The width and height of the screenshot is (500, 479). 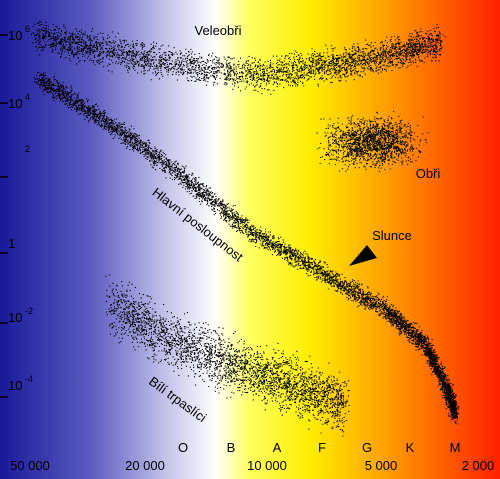 What do you see at coordinates (381, 465) in the screenshot?
I see `temperature-label: 5 000` at bounding box center [381, 465].